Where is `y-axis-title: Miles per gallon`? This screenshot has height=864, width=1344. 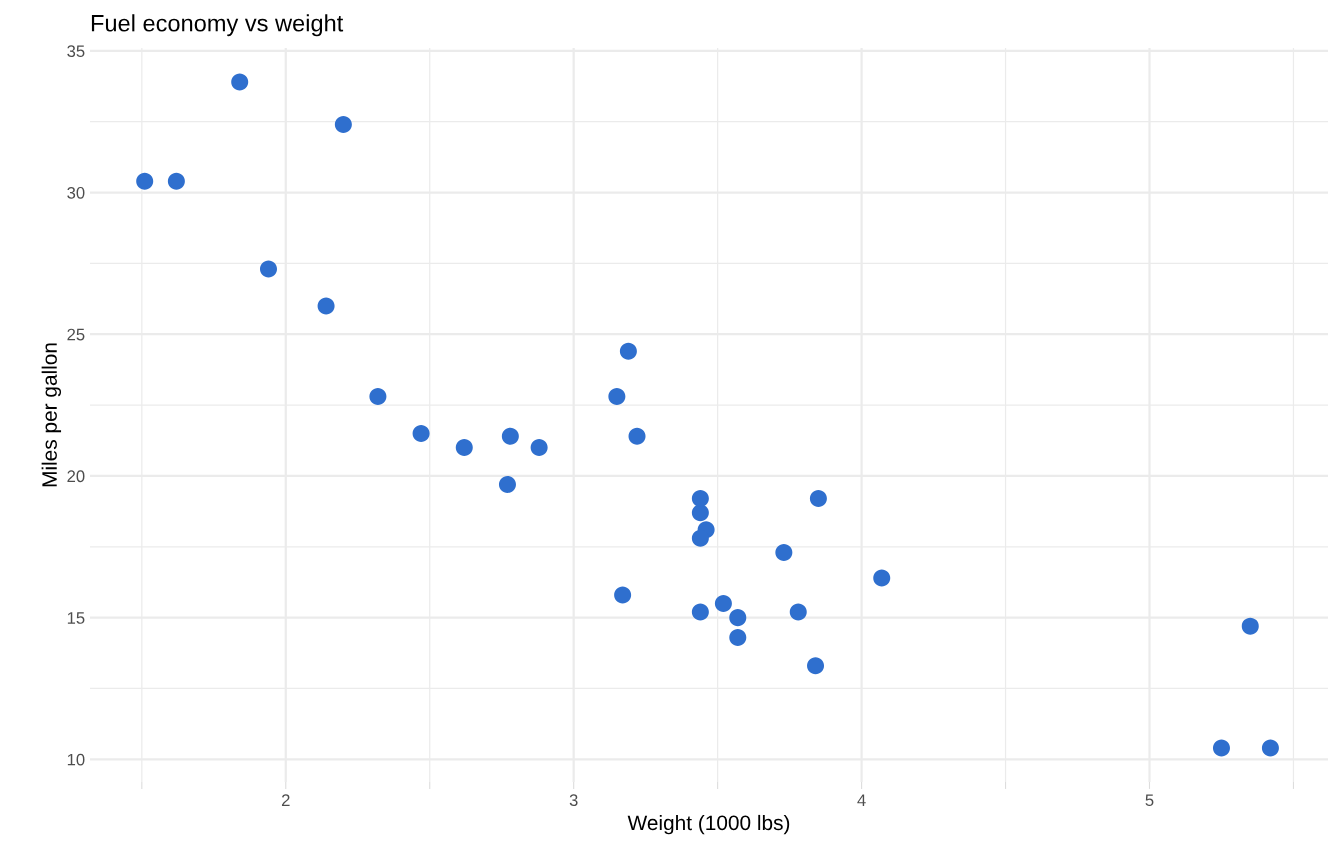
y-axis-title: Miles per gallon is located at coordinates (51, 415).